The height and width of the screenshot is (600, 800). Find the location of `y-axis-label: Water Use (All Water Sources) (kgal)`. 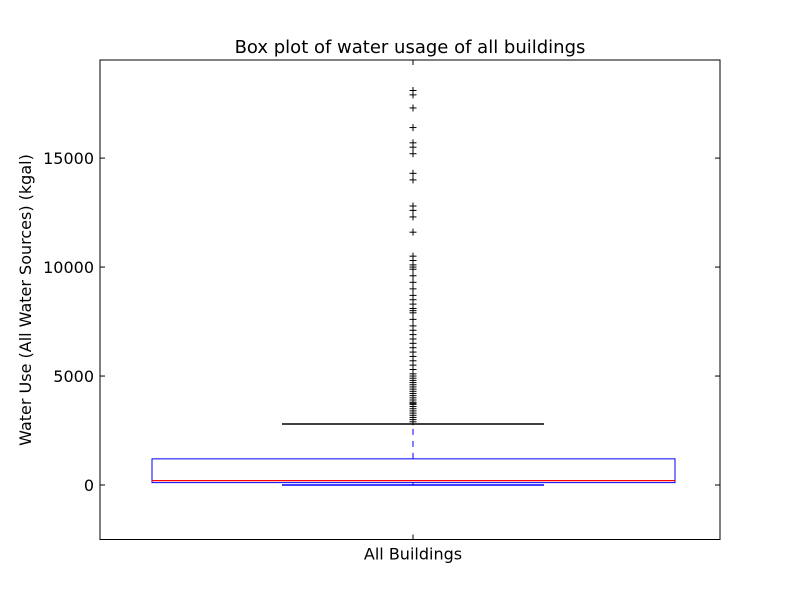

y-axis-label: Water Use (All Water Sources) (kgal) is located at coordinates (25, 300).